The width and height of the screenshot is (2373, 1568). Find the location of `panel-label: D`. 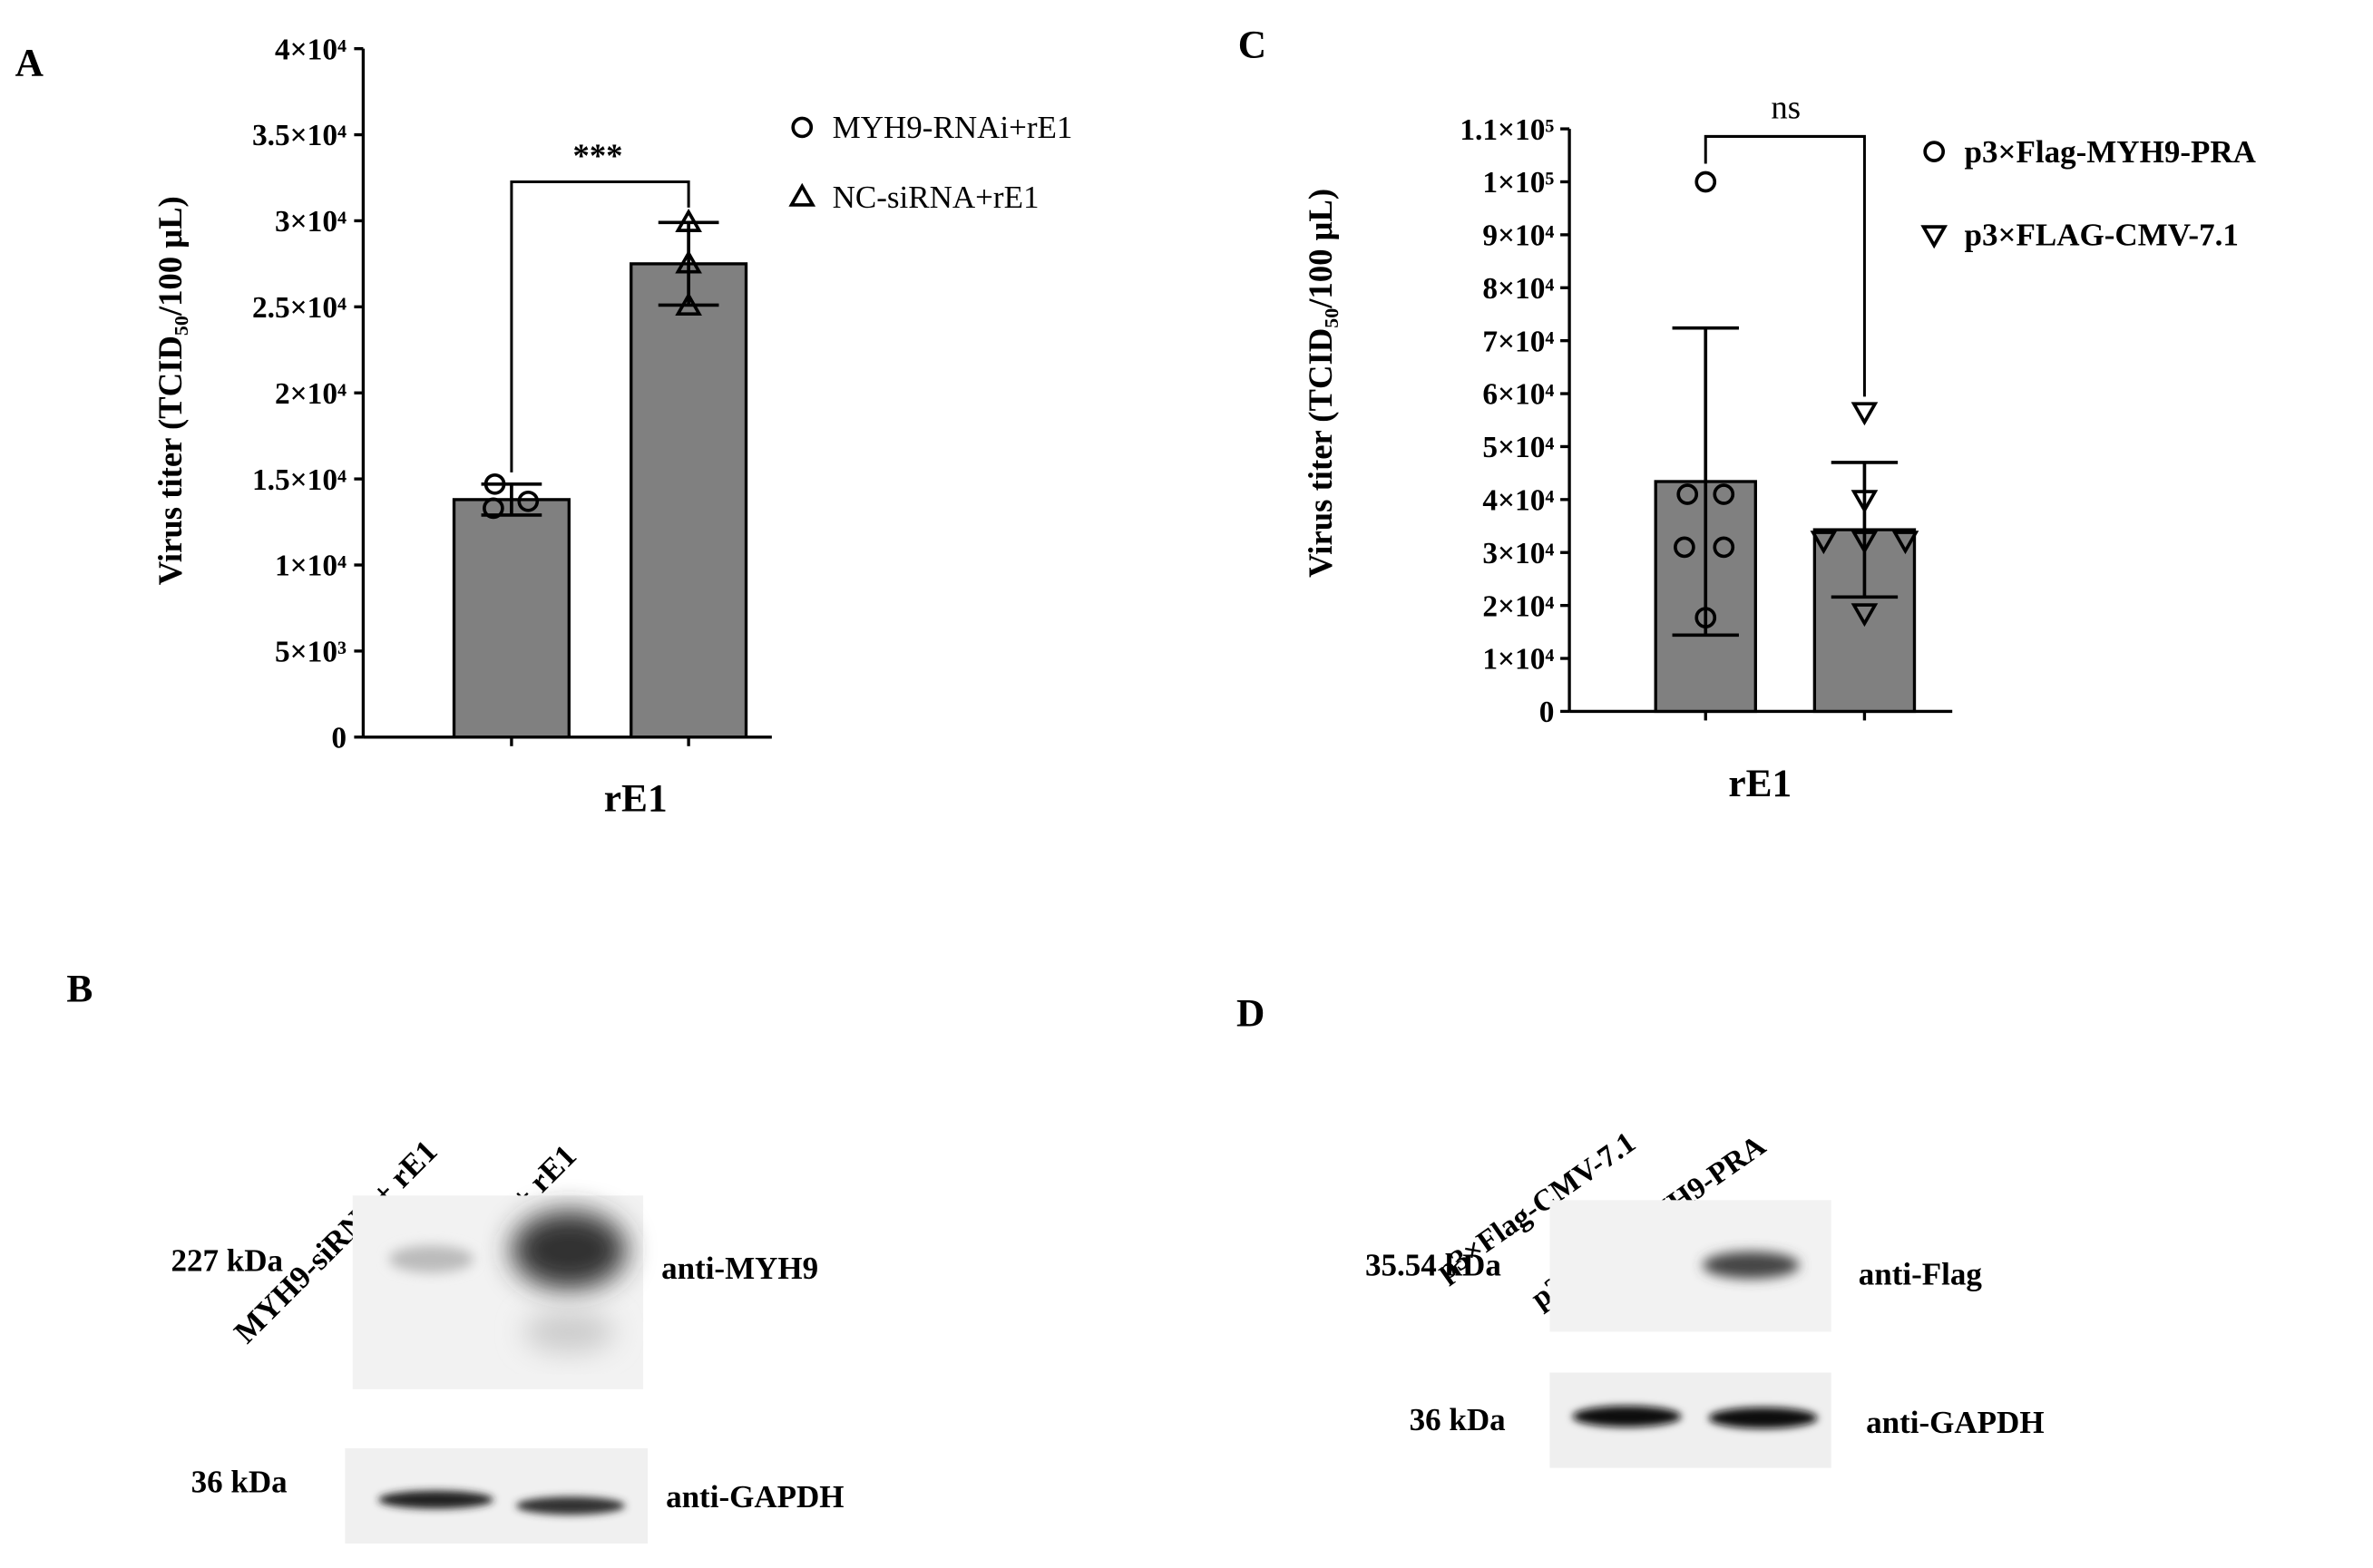

panel-label: D is located at coordinates (1250, 1013).